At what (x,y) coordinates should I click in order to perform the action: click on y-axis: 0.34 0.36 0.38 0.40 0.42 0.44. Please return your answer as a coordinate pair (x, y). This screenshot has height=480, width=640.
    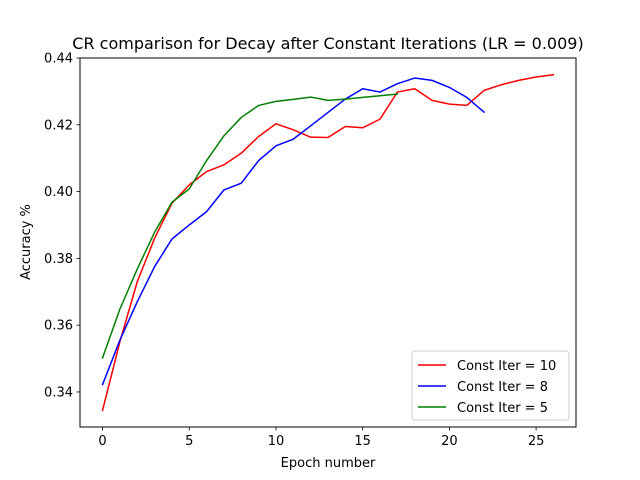
    Looking at the image, I should click on (62, 226).